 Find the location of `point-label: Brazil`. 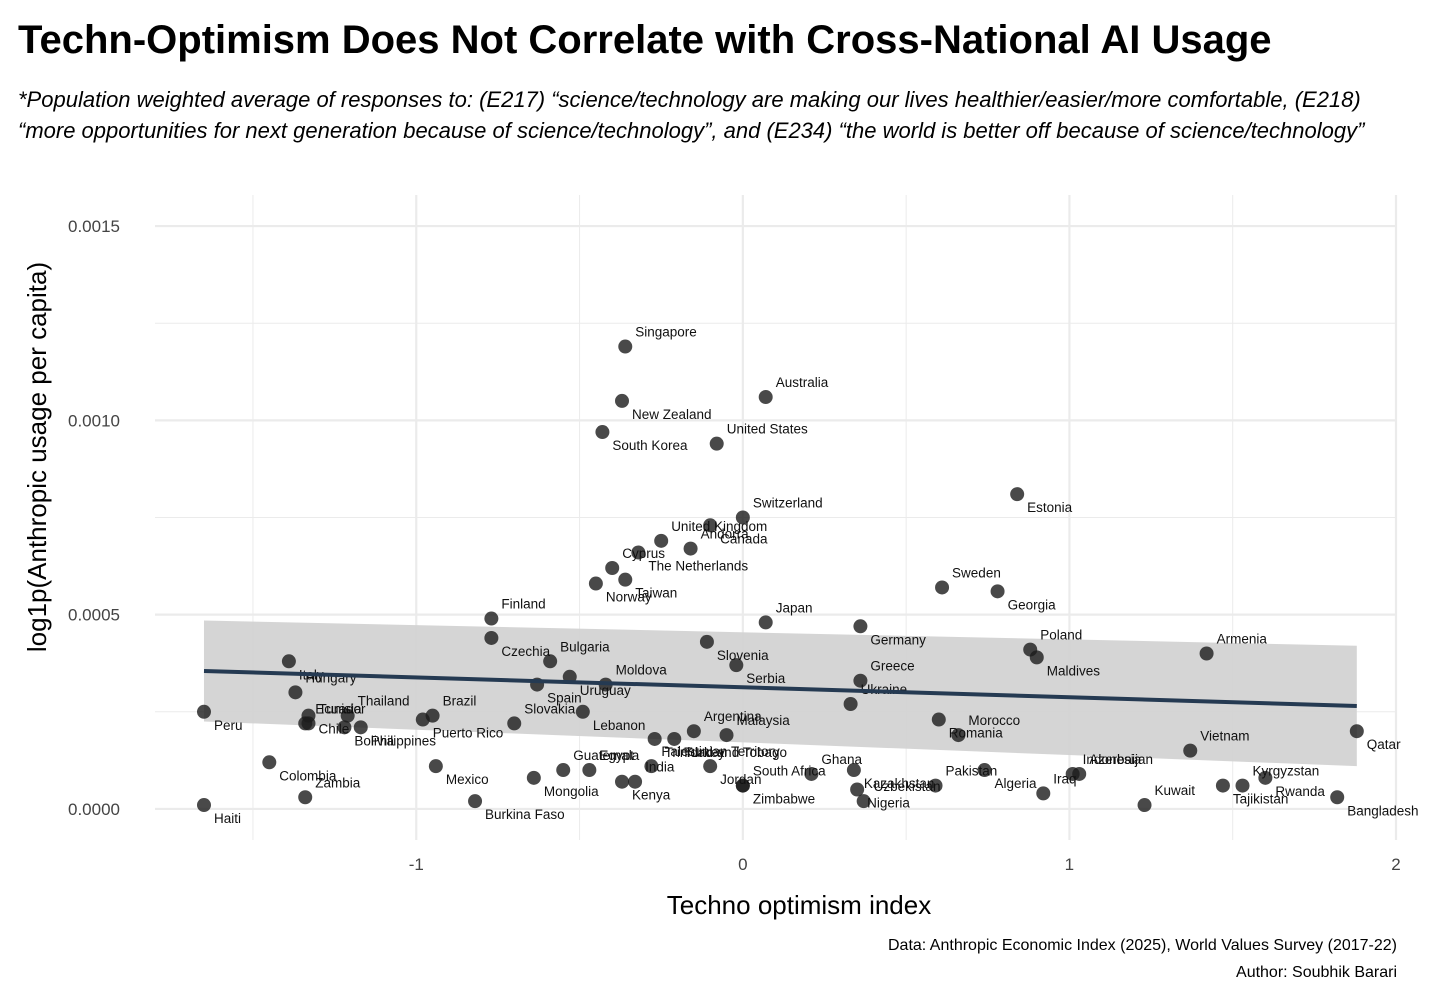

point-label: Brazil is located at coordinates (460, 701).